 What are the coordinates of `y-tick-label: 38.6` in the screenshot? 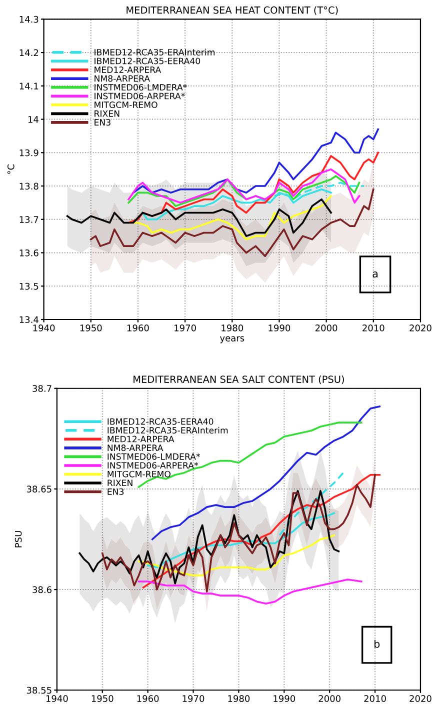 It's located at (42, 590).